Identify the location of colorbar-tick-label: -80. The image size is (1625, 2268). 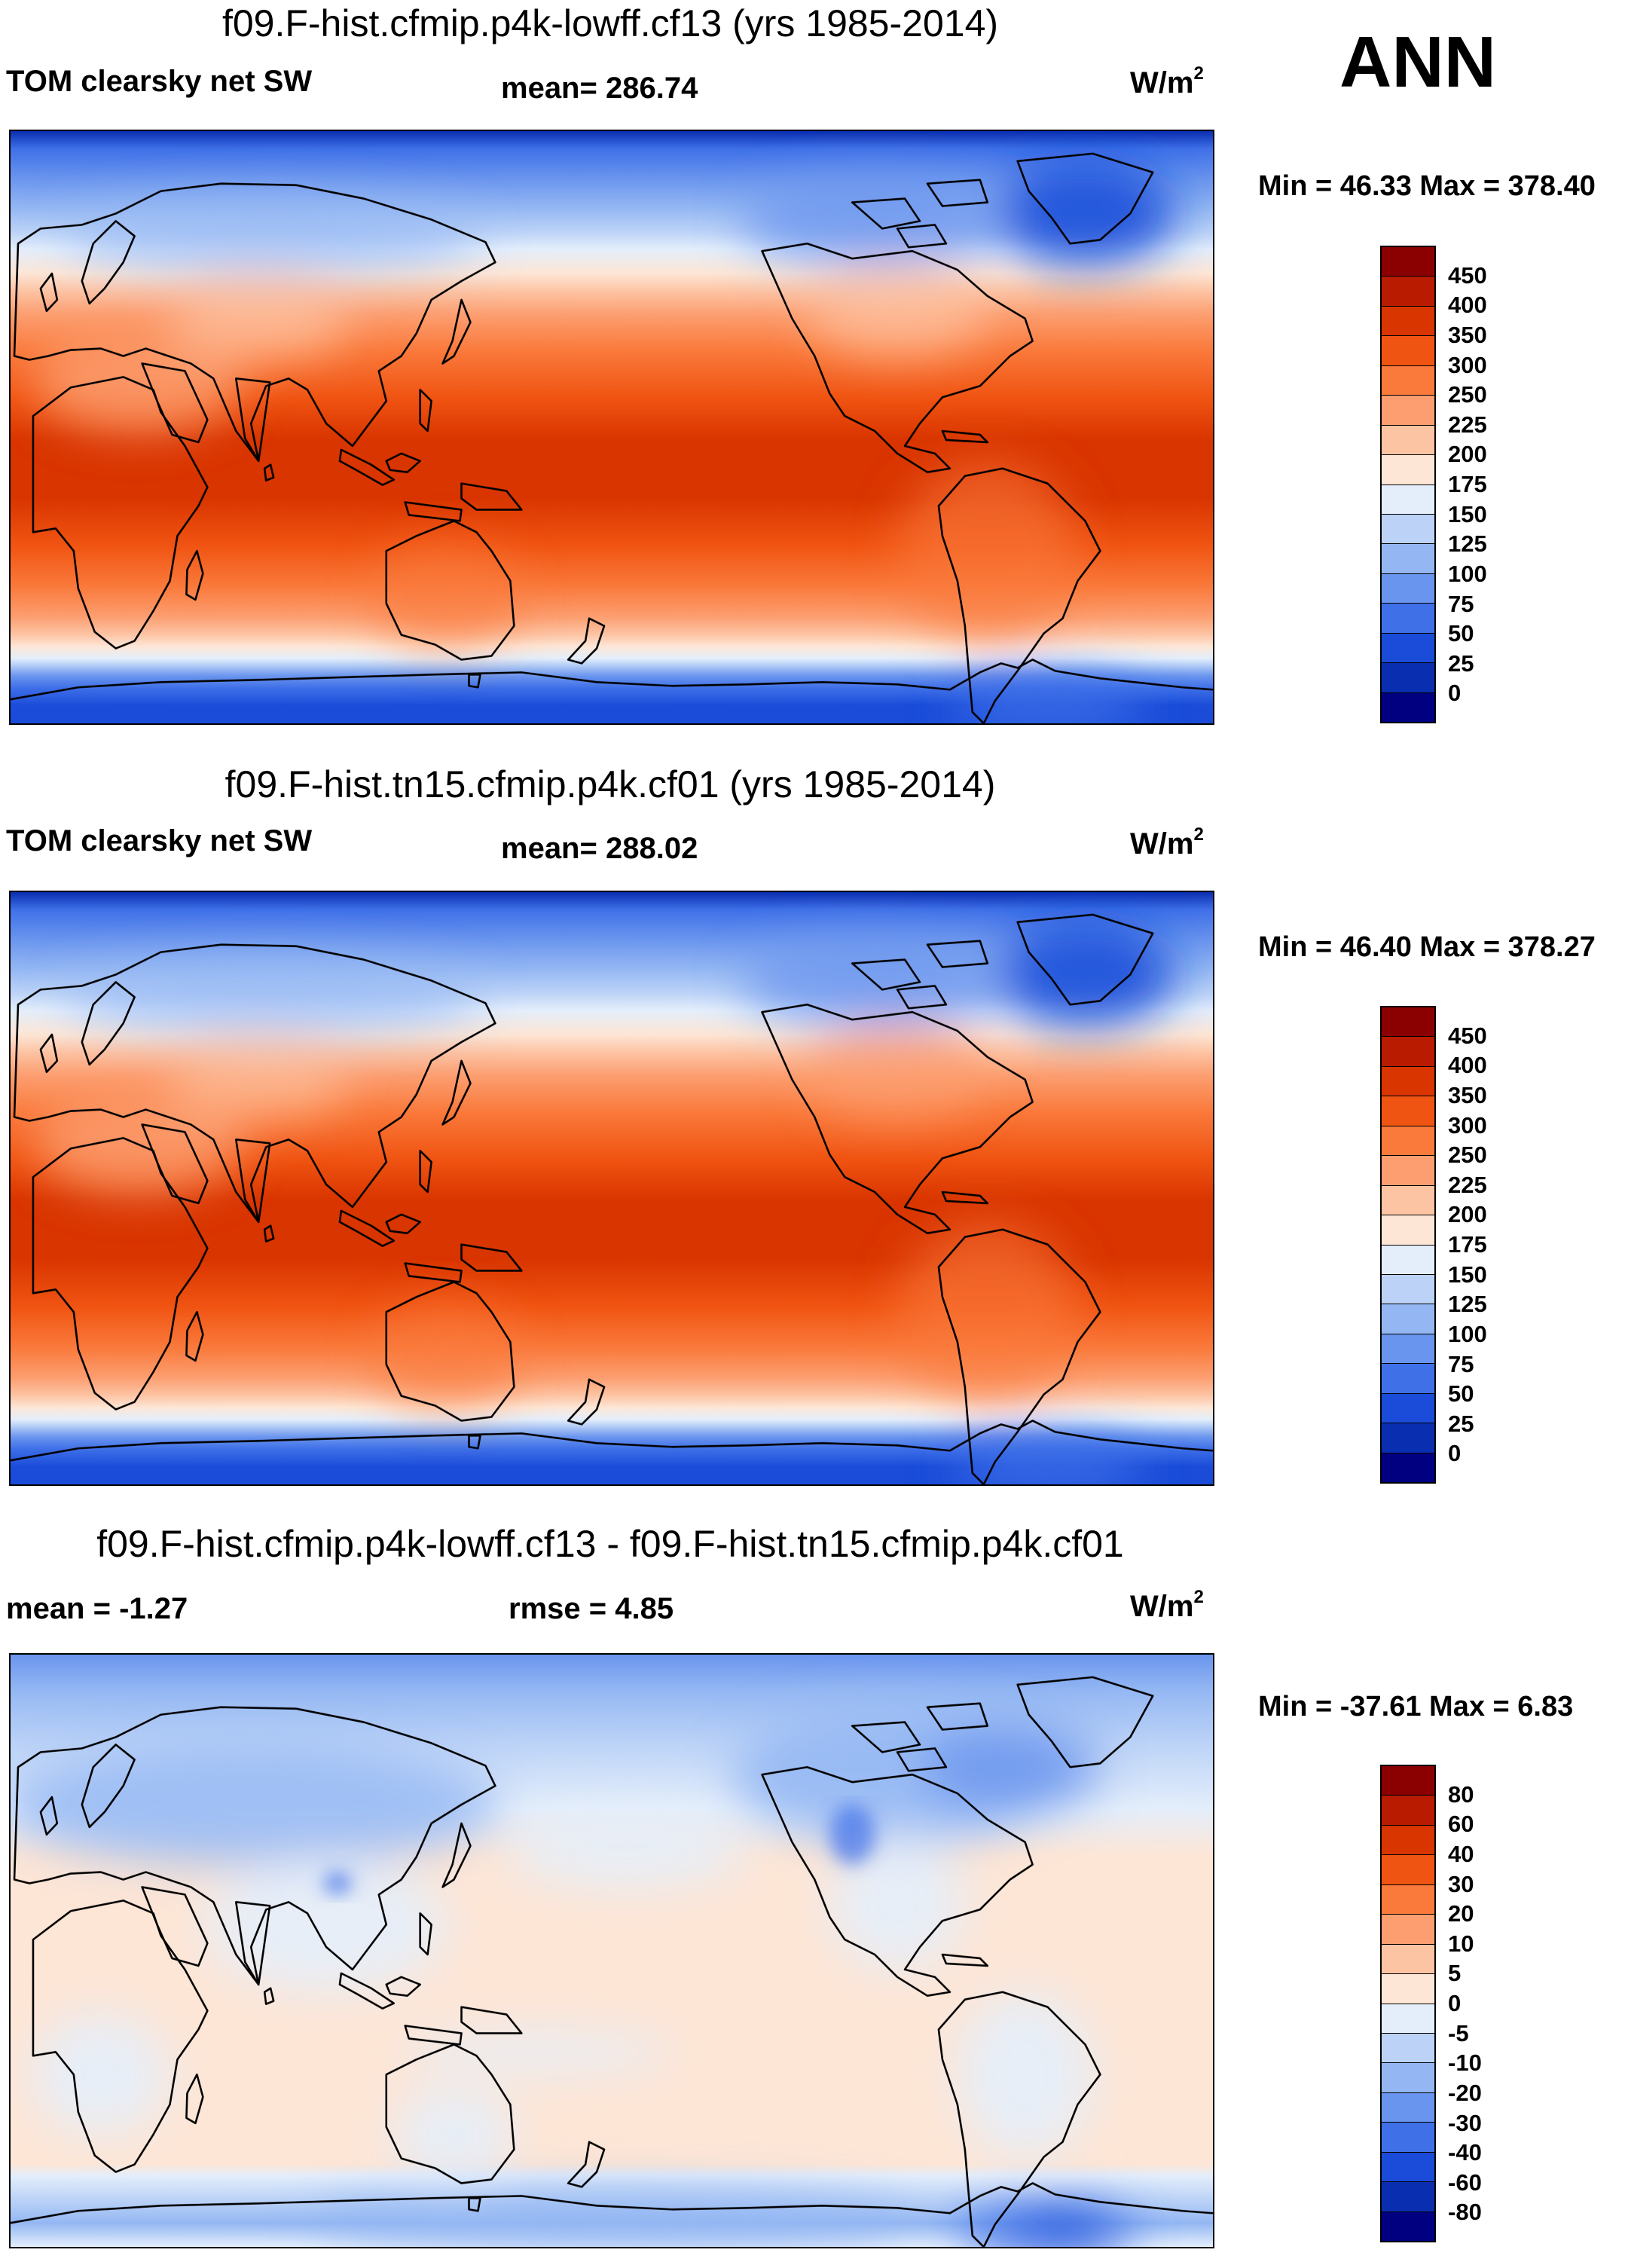
(1465, 2212).